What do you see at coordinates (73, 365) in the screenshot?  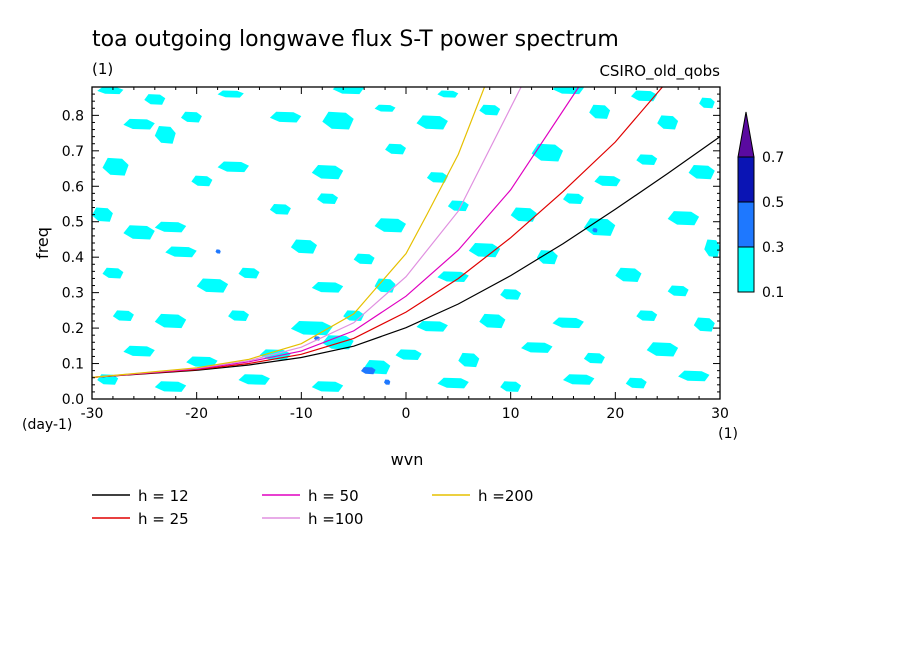 I see `y-tick-label: 0.1` at bounding box center [73, 365].